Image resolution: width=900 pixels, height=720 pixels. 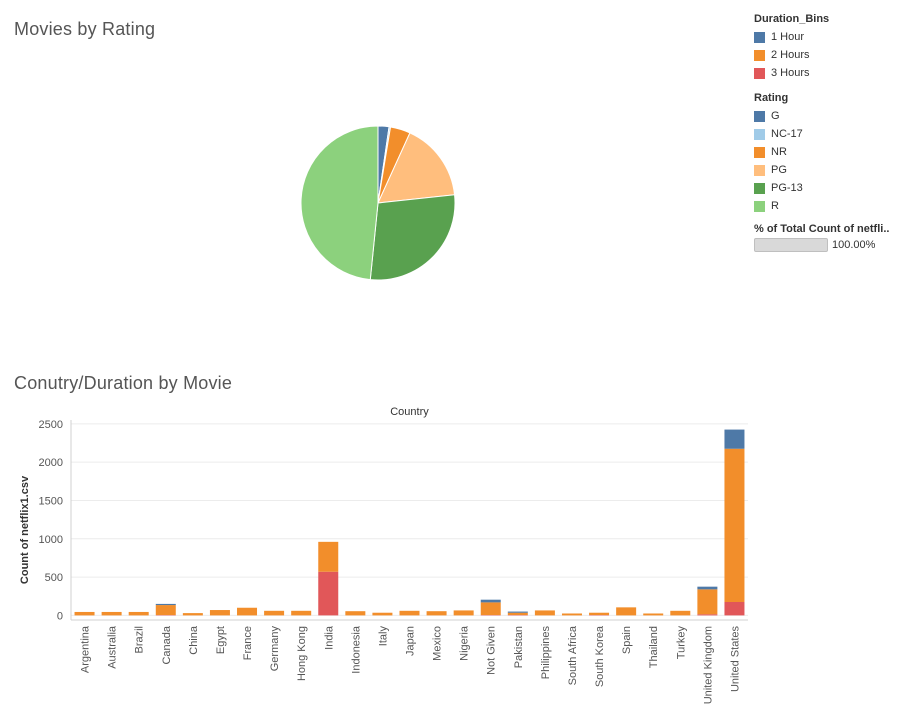 I want to click on legend-item-3-hours: 3 Hours, so click(x=791, y=73).